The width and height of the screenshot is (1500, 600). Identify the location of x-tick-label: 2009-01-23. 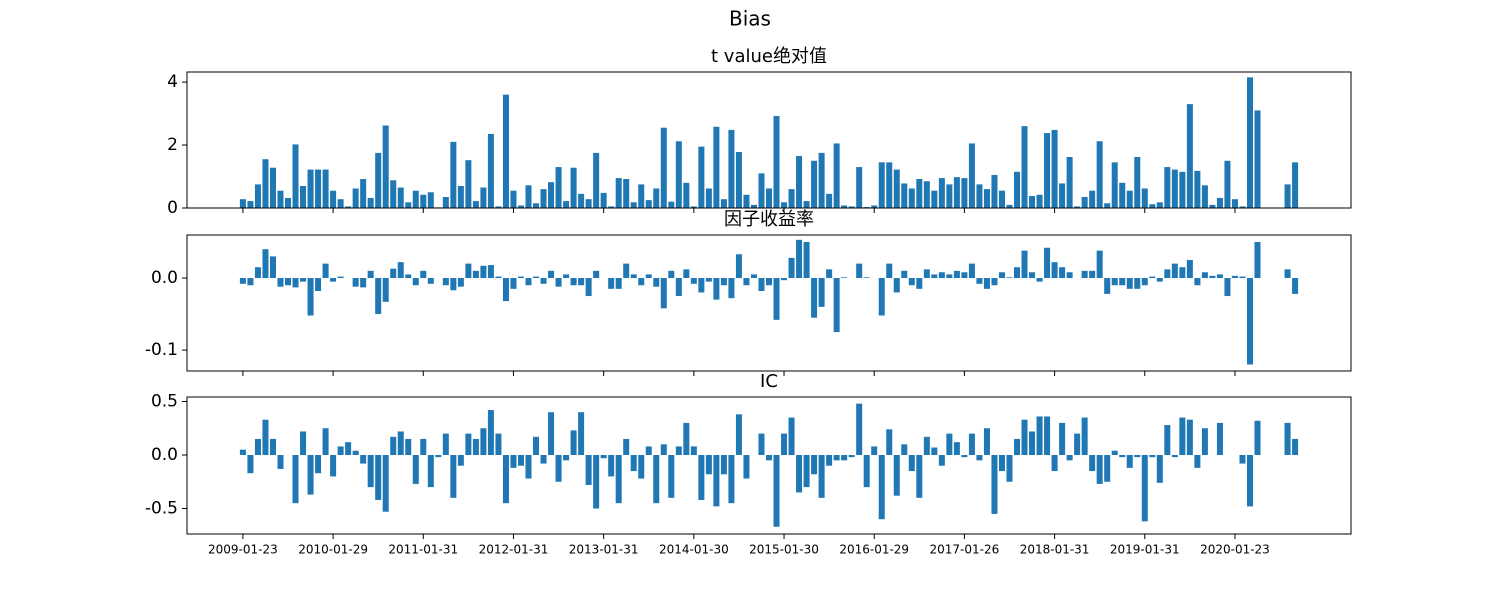
(243, 550).